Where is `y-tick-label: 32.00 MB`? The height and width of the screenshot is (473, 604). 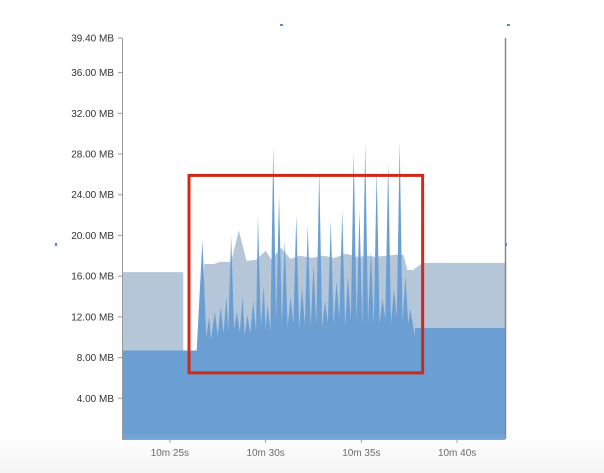
y-tick-label: 32.00 MB is located at coordinates (92, 114).